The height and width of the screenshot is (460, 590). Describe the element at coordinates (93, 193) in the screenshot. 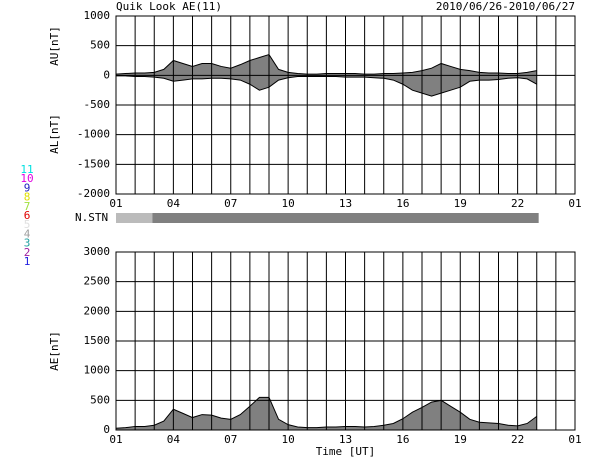

I see `y-tick-label: -2000` at that location.